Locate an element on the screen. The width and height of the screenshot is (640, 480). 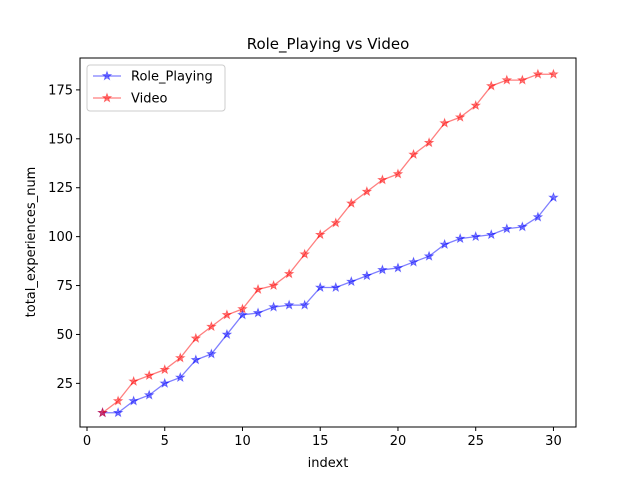
legend-label-video: Video is located at coordinates (149, 99).